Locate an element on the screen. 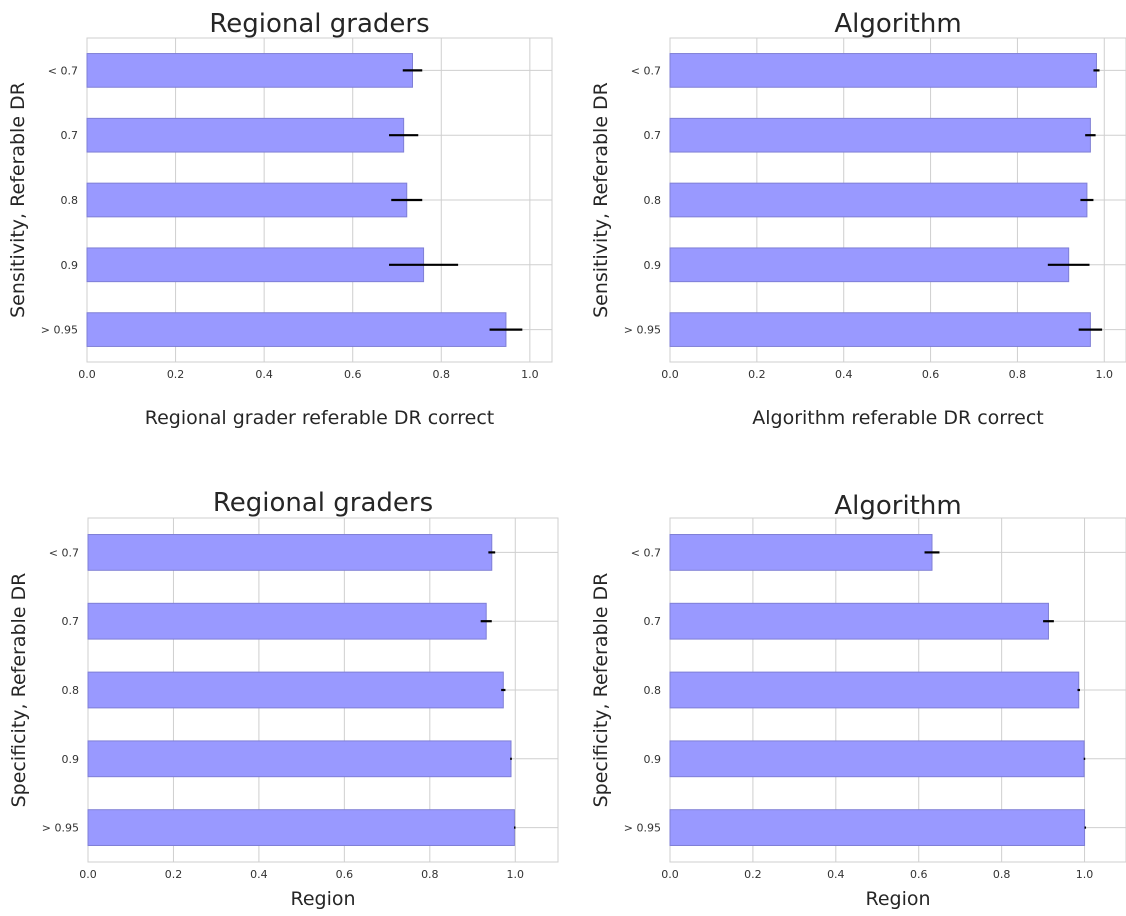 Image resolution: width=1126 pixels, height=916 pixels. x-axis-label: Regional grader referable DR correct is located at coordinates (320, 418).